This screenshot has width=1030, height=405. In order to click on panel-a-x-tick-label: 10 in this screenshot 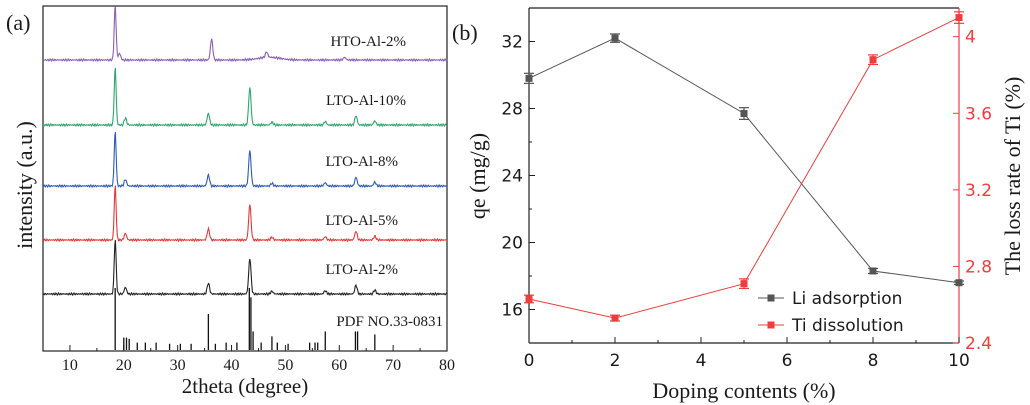, I will do `click(70, 365)`.